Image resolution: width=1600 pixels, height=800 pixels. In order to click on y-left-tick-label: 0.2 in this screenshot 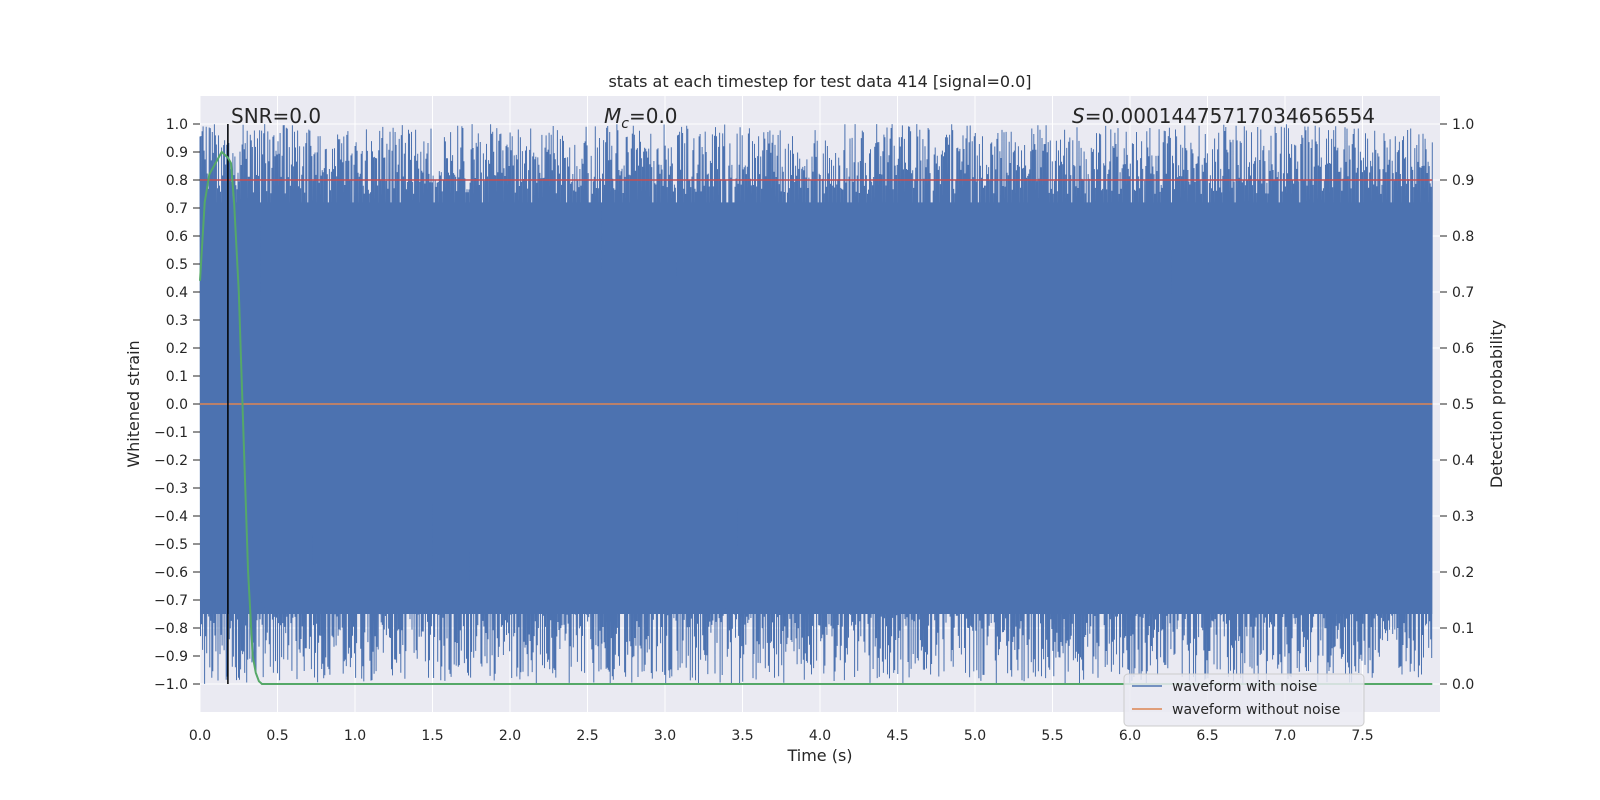, I will do `click(177, 349)`.